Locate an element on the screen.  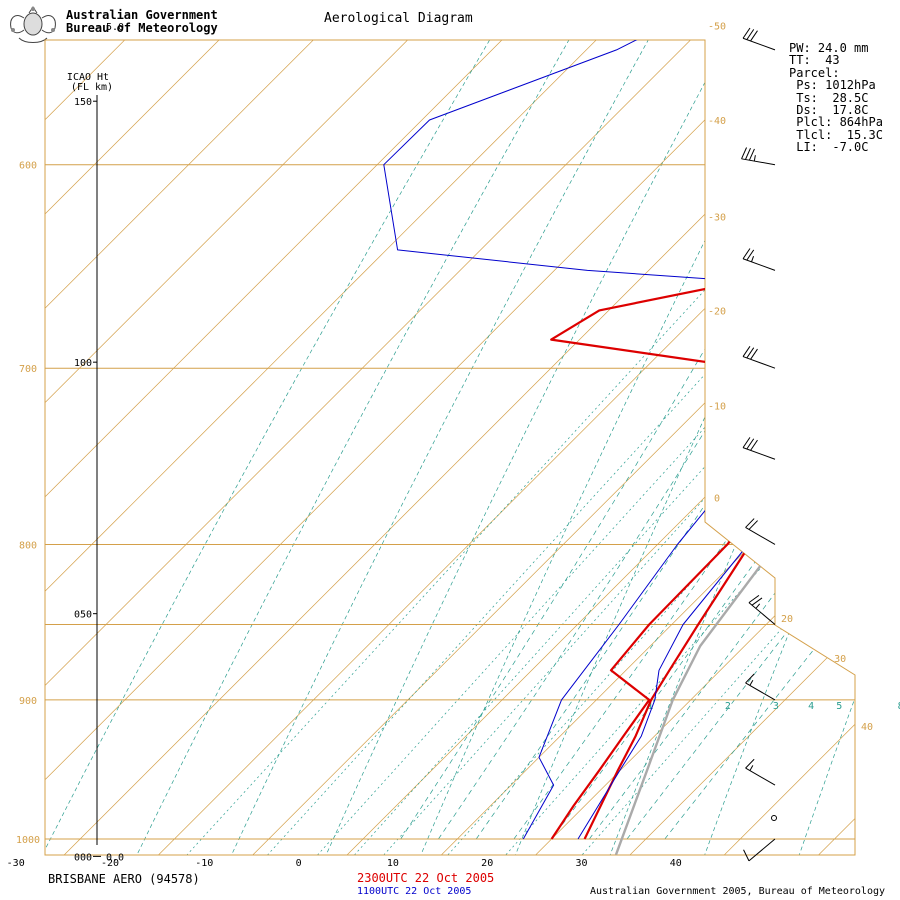
chart-title: Aerological Diagram is located at coordinates (398, 18).